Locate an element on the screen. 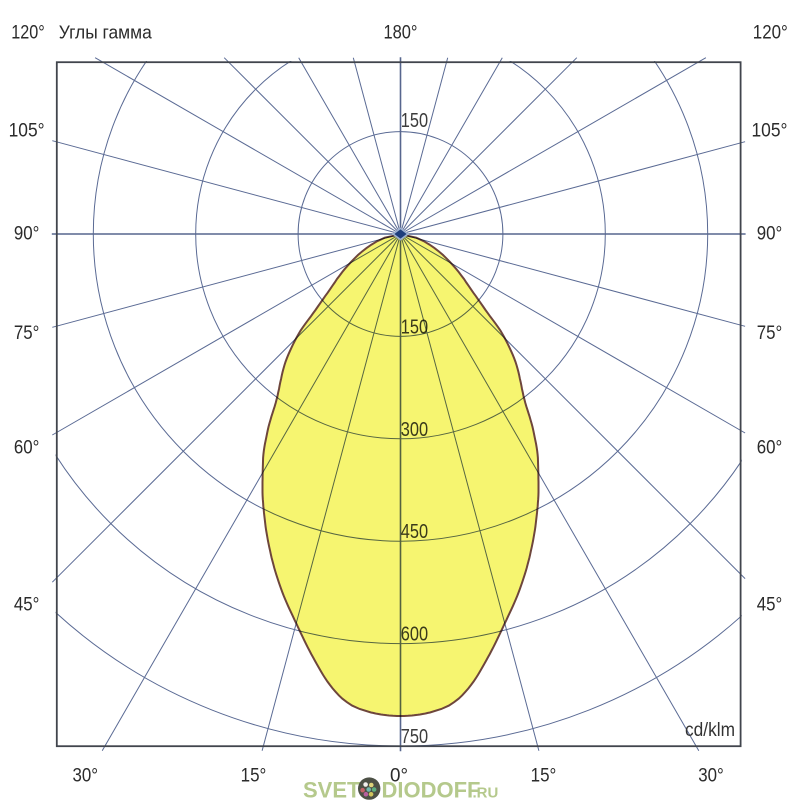  svg-text: .RU is located at coordinates (486, 792).